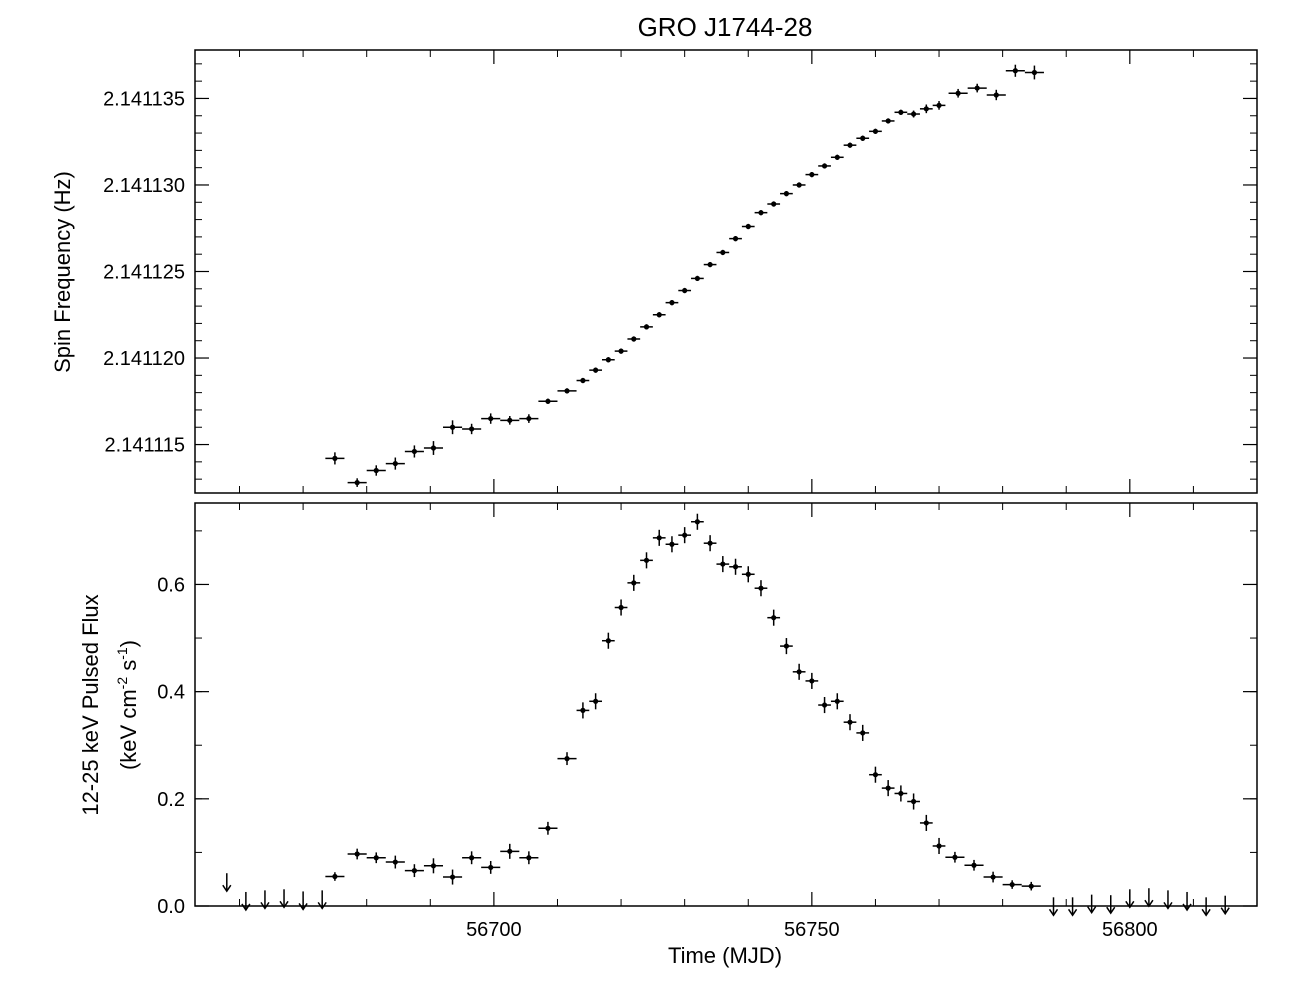 The image size is (1296, 1008). I want to click on y-tick-label: 2.141135, so click(144, 99).